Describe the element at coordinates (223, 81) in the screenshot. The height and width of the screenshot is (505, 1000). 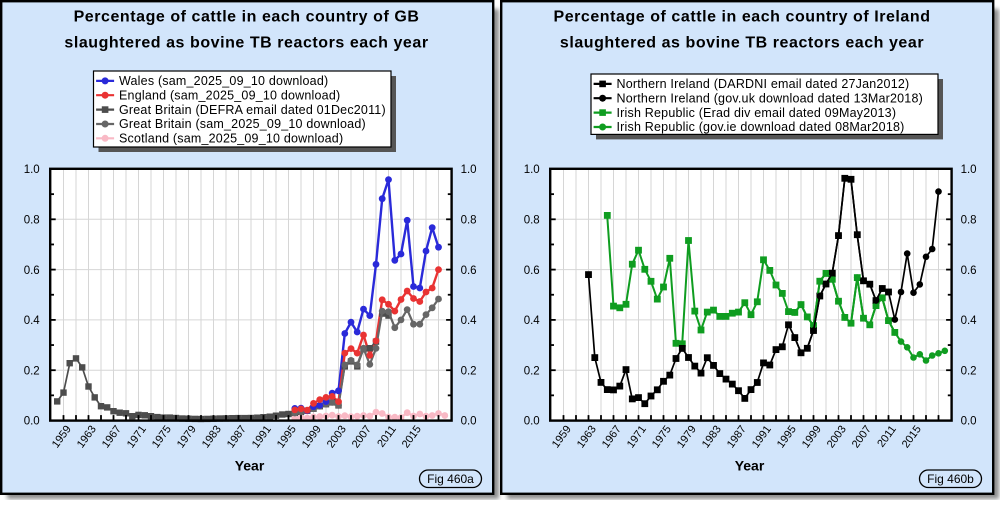
I see `svg-text:Wales (sam_2025_09_10 download: Wales (sam_2025_09_10 download)` at that location.